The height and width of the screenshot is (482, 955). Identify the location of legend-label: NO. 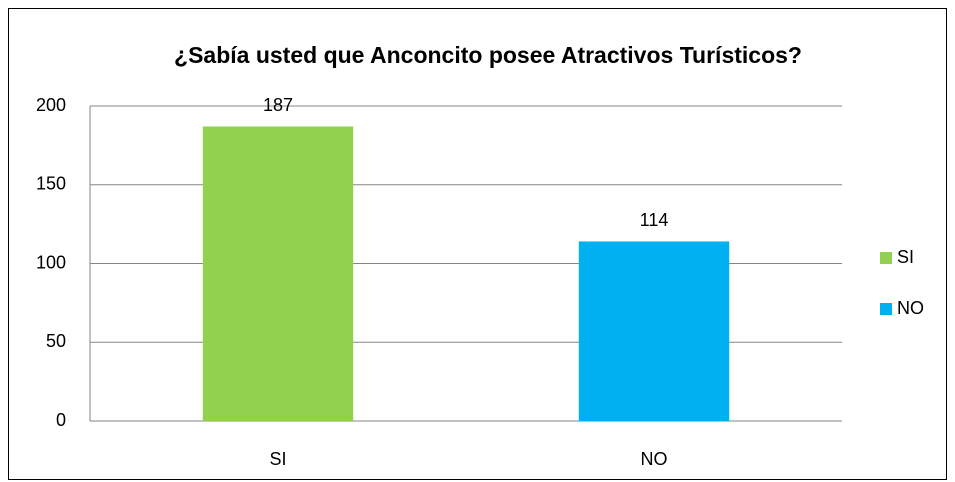
(910, 308).